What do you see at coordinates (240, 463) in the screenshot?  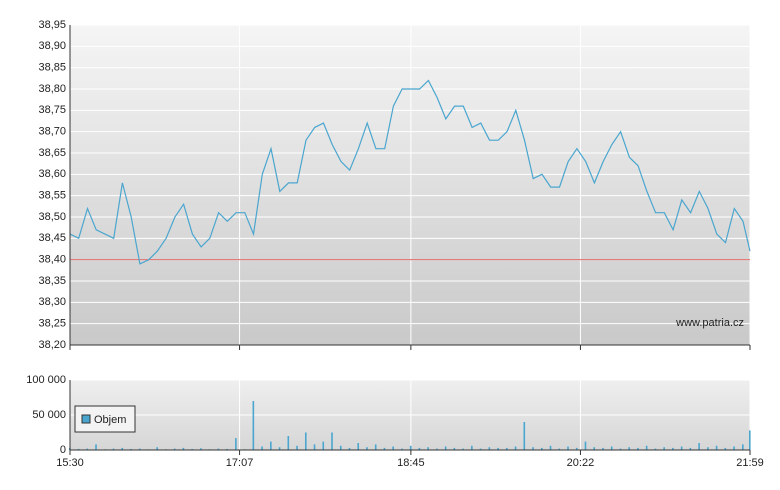 I see `x-tick-label: 17:07` at bounding box center [240, 463].